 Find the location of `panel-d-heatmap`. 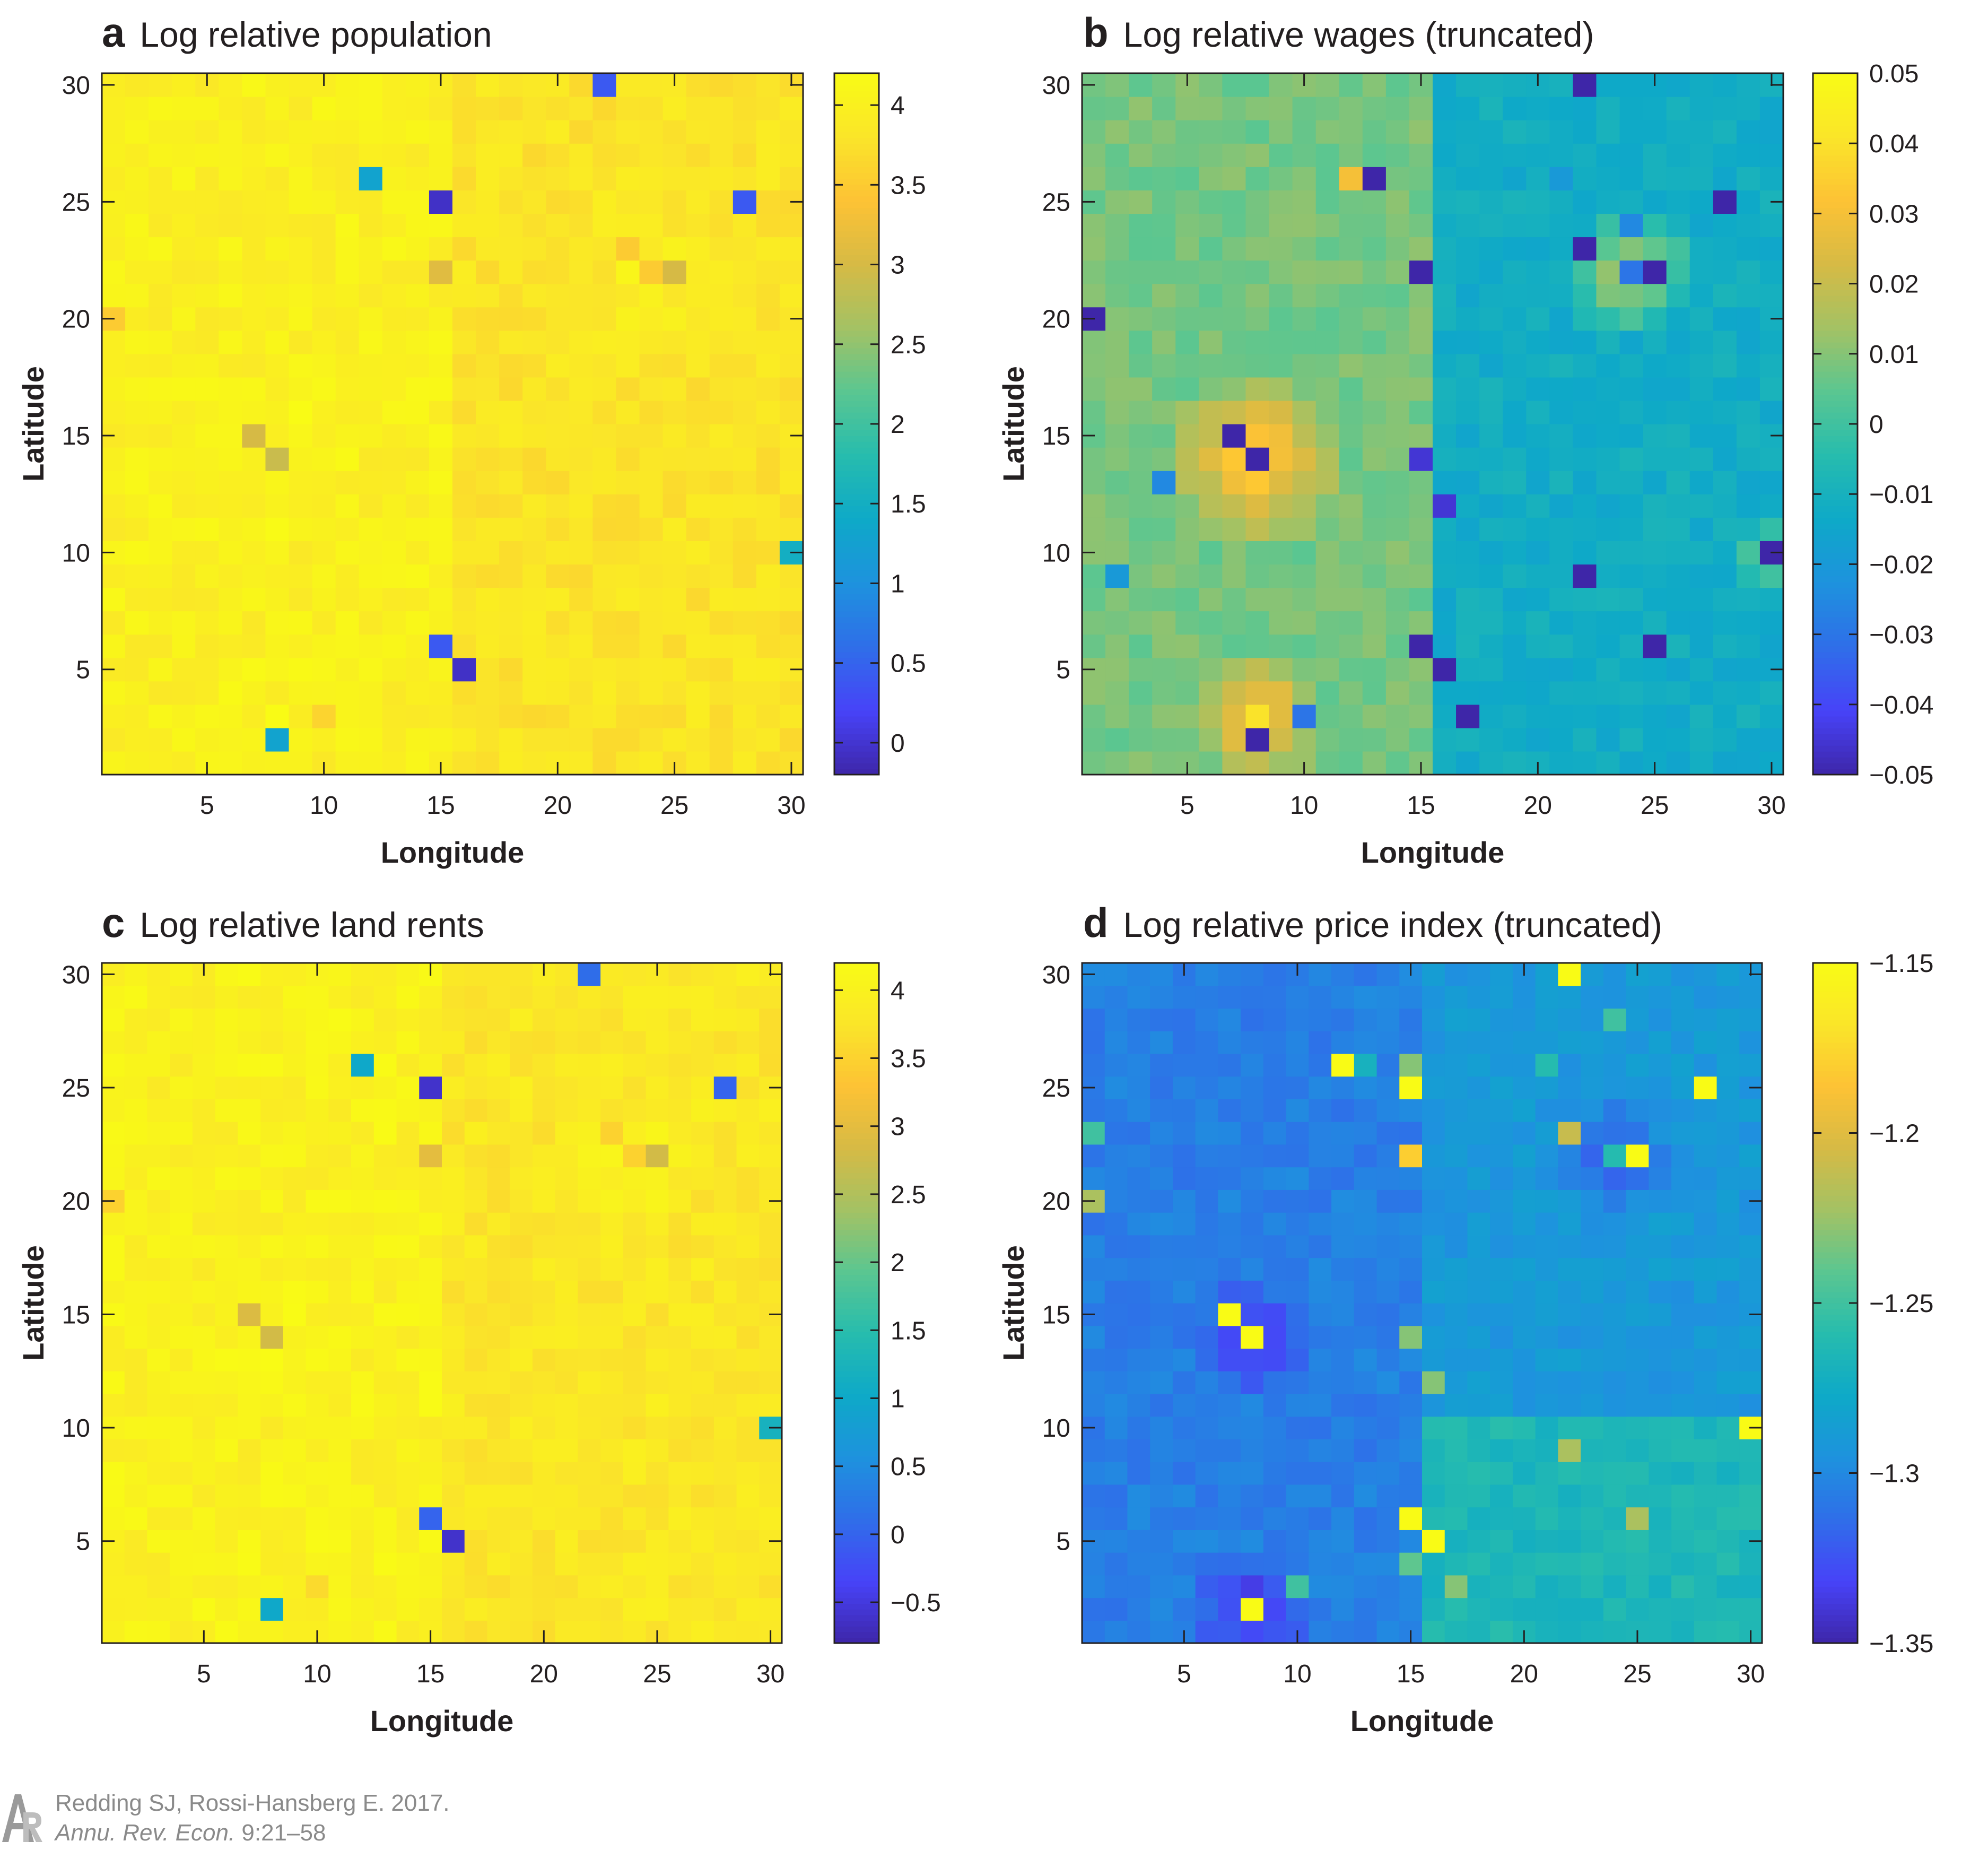

panel-d-heatmap is located at coordinates (1422, 1303).